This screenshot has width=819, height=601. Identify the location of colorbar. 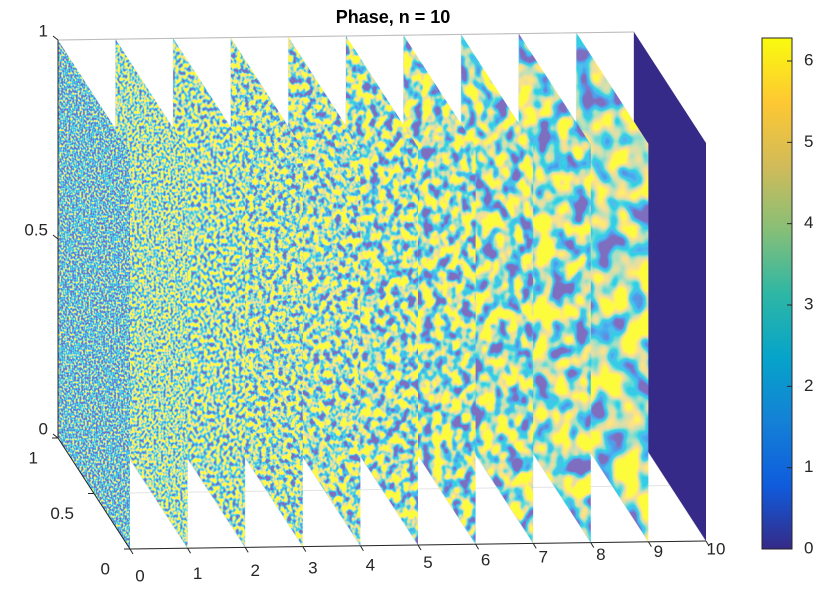
(777, 293).